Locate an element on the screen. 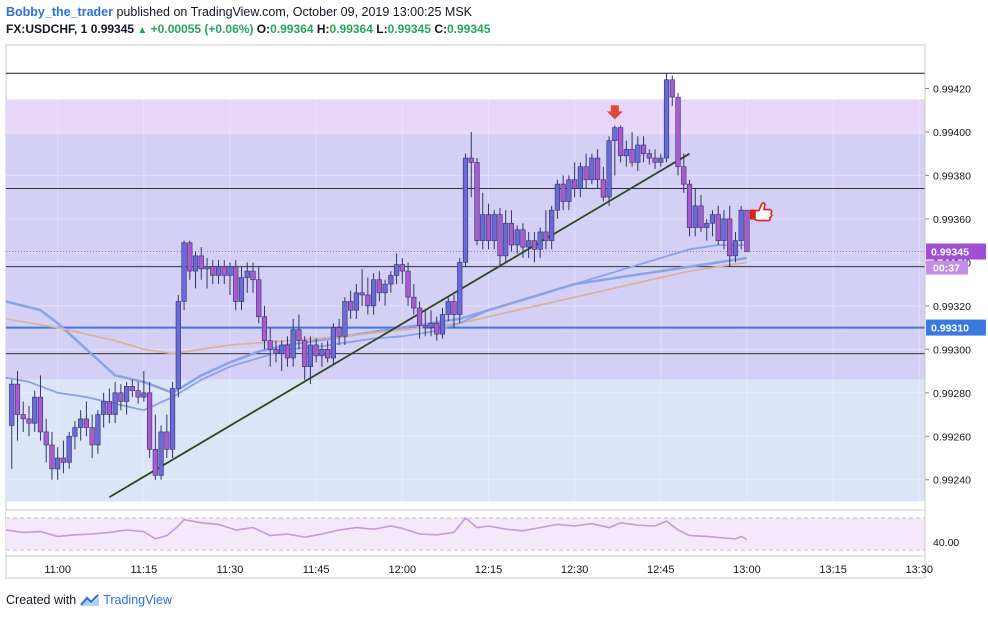 The image size is (988, 618). ma-tan-line is located at coordinates (376, 308).